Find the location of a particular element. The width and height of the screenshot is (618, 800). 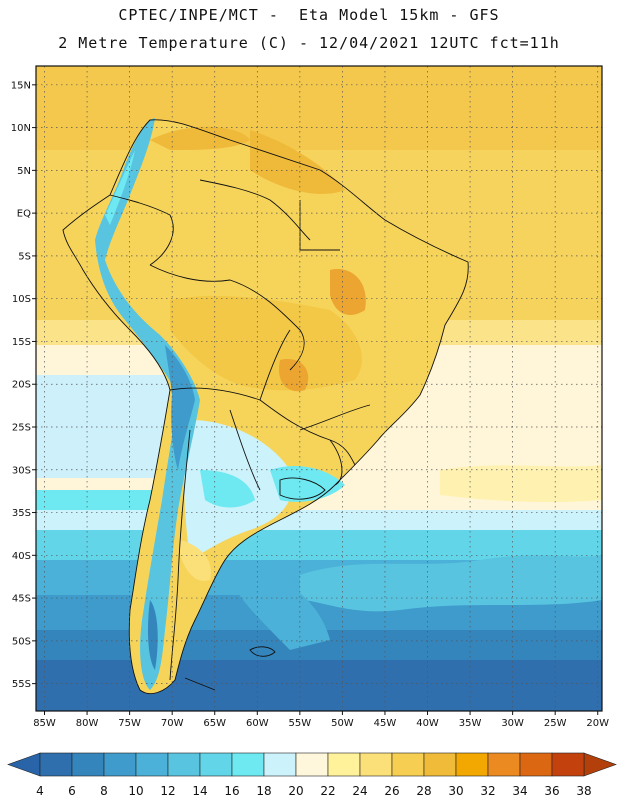

lat-tick-label: 35S is located at coordinates (21, 513).